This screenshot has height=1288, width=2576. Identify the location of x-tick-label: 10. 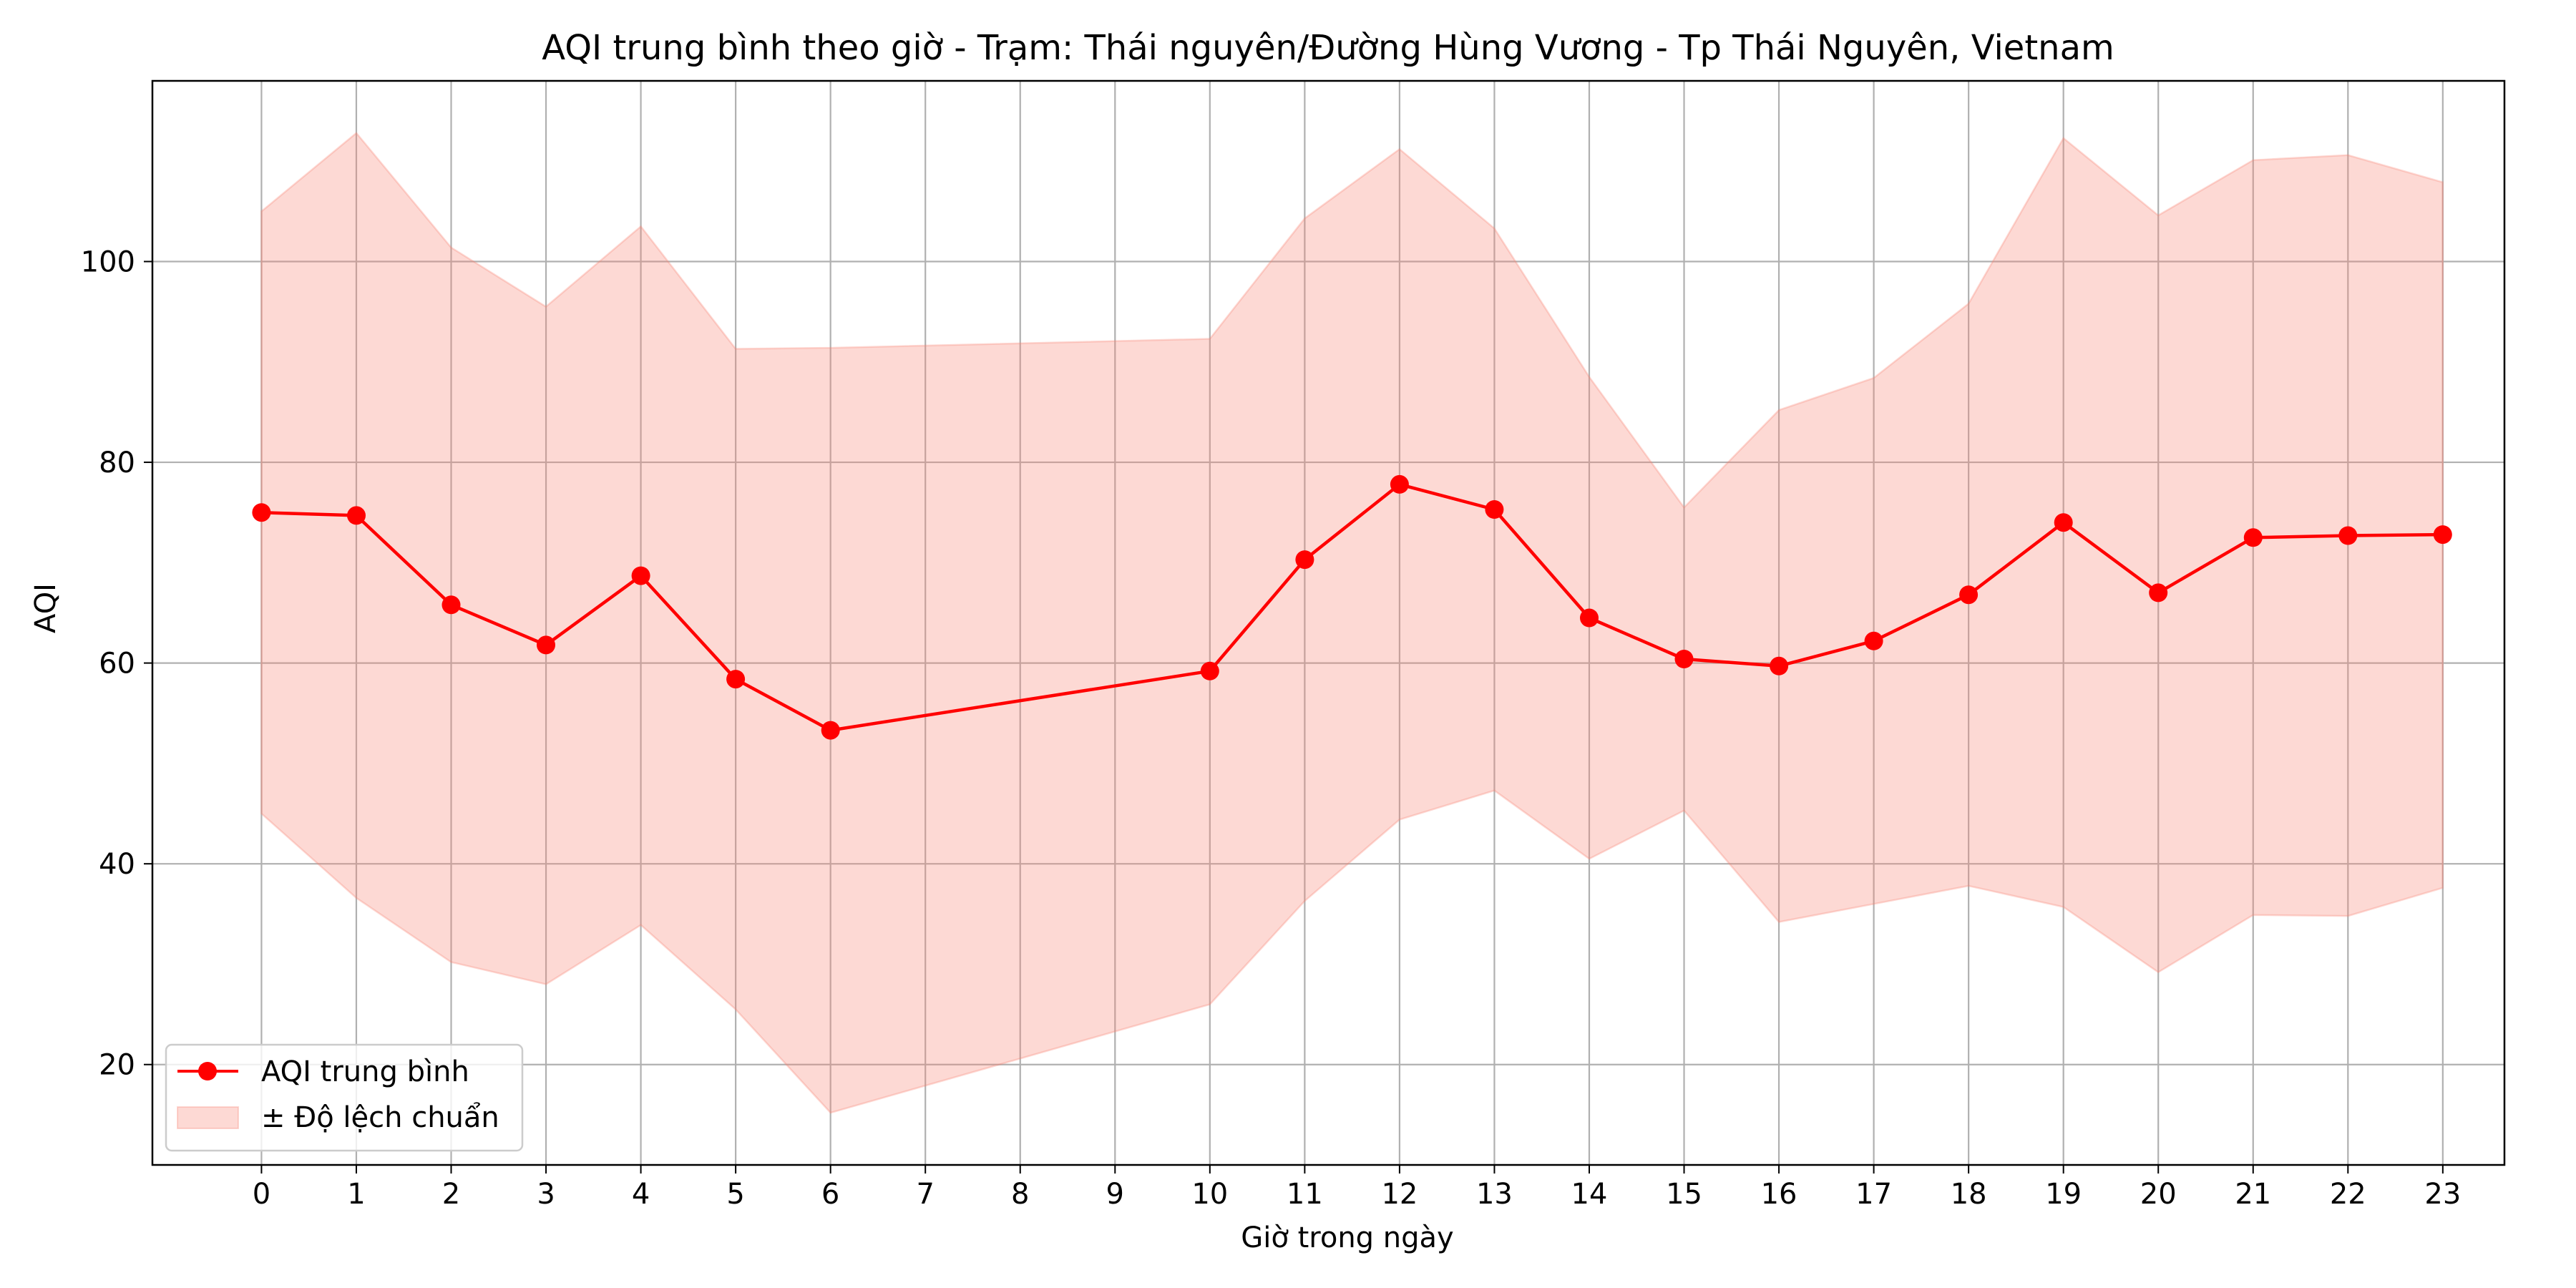
(1209, 1194).